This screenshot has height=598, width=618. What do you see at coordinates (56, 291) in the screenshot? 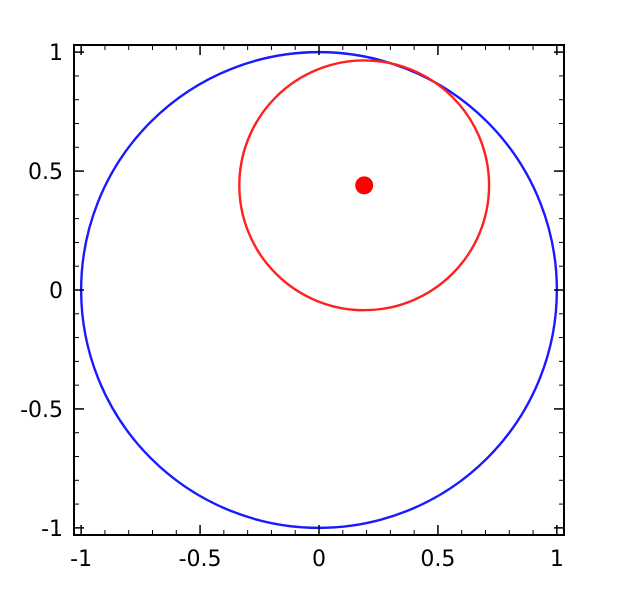
I see `y-tick-label: 0` at bounding box center [56, 291].